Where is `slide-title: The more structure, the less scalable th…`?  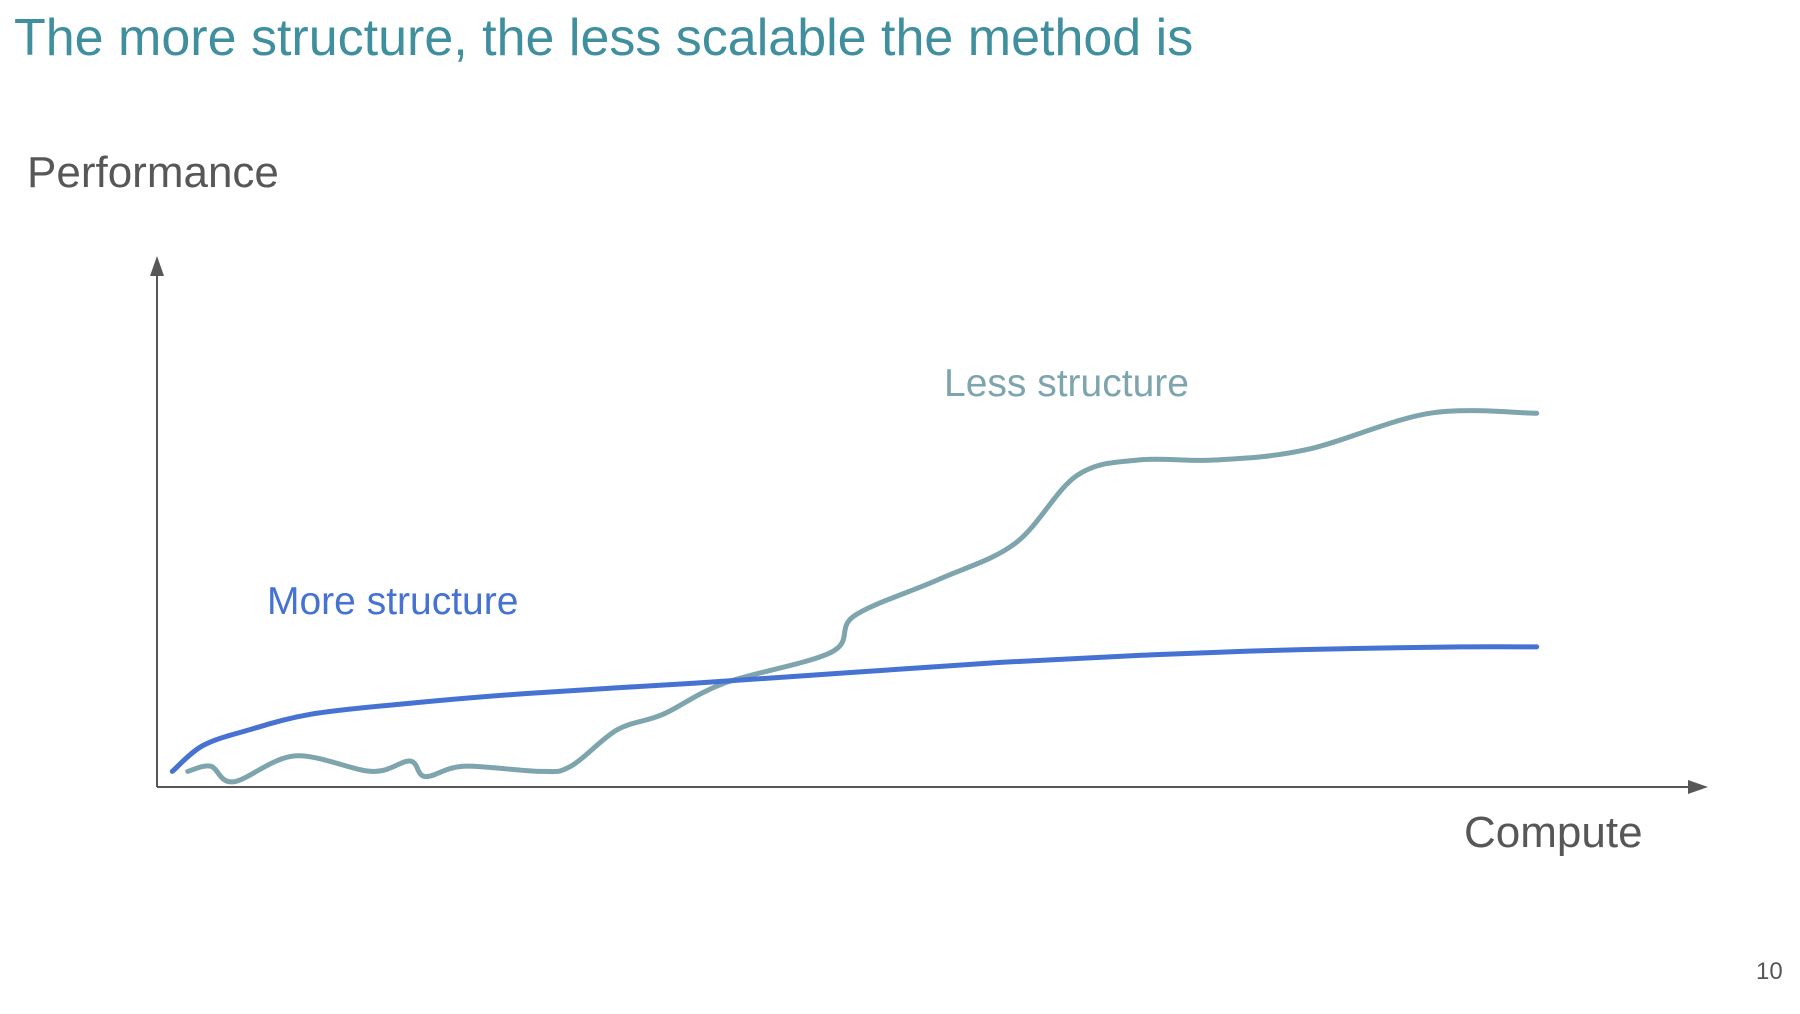 slide-title: The more structure, the less scalable th… is located at coordinates (604, 38).